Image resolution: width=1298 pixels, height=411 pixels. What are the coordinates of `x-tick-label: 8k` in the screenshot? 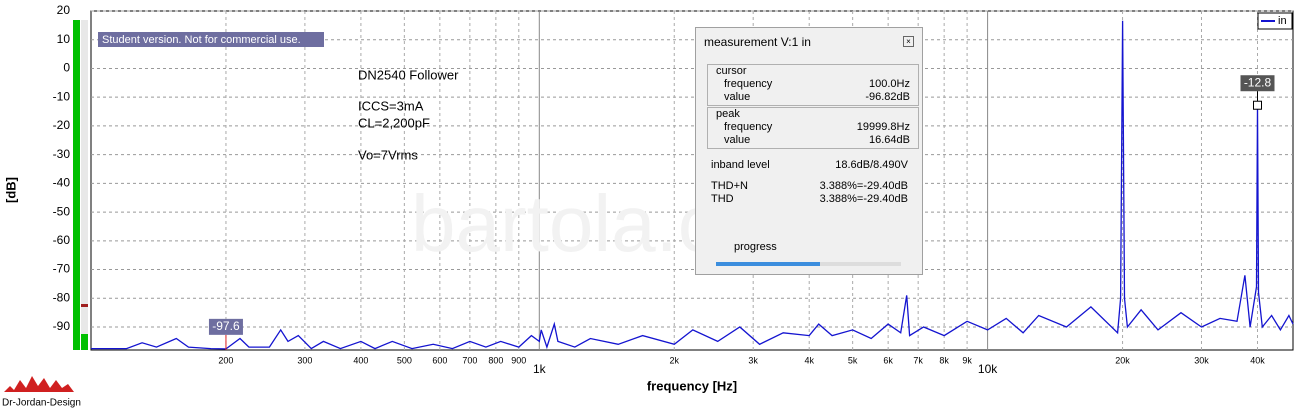 It's located at (944, 360).